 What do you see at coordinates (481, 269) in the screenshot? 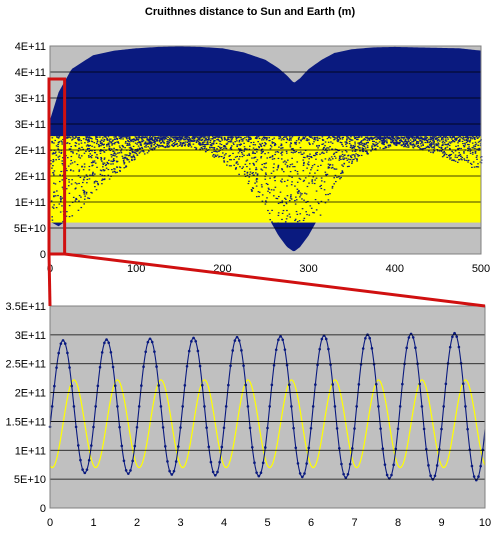
I see `top-x-tick-label: 500` at bounding box center [481, 269].